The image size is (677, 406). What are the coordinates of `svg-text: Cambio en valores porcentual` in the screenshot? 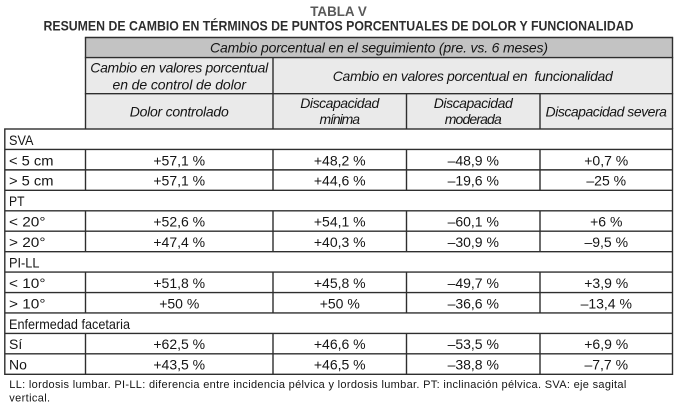 It's located at (179, 68).